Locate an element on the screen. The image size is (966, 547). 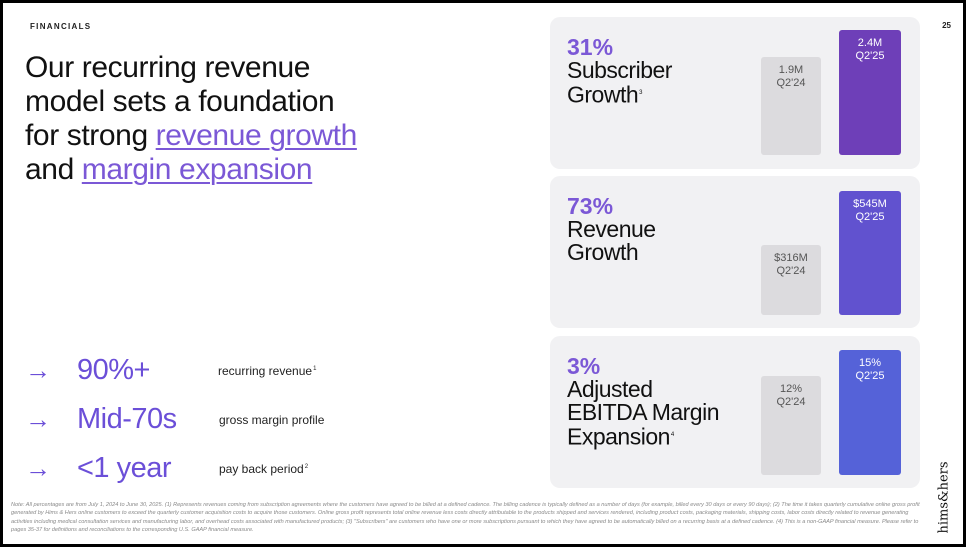
logo-text: hims&hers is located at coordinates (944, 497).